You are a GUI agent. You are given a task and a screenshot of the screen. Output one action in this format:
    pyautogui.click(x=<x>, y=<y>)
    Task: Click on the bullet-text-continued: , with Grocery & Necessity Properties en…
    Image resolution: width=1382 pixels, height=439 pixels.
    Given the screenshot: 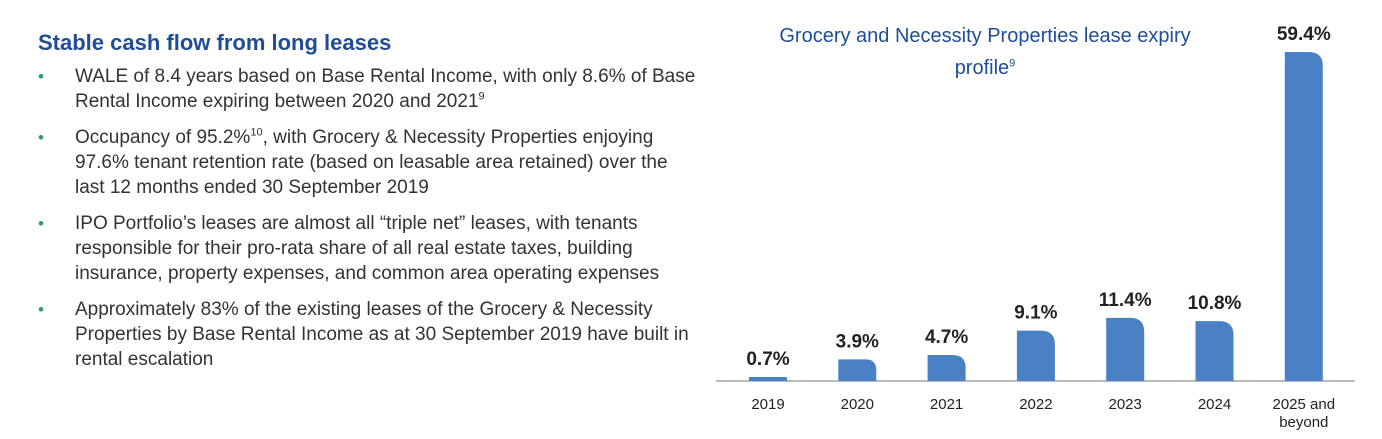 What is the action you would take?
    pyautogui.click(x=371, y=162)
    